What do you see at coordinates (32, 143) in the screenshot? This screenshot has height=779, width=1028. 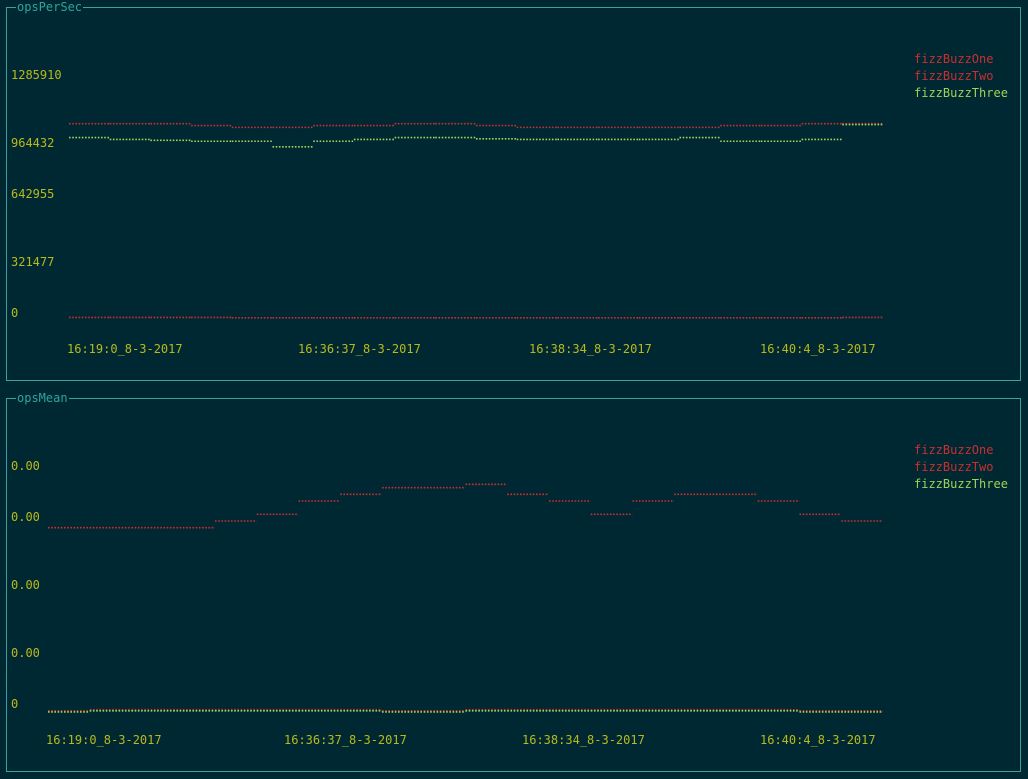 I see `y-tick-label: 964432` at bounding box center [32, 143].